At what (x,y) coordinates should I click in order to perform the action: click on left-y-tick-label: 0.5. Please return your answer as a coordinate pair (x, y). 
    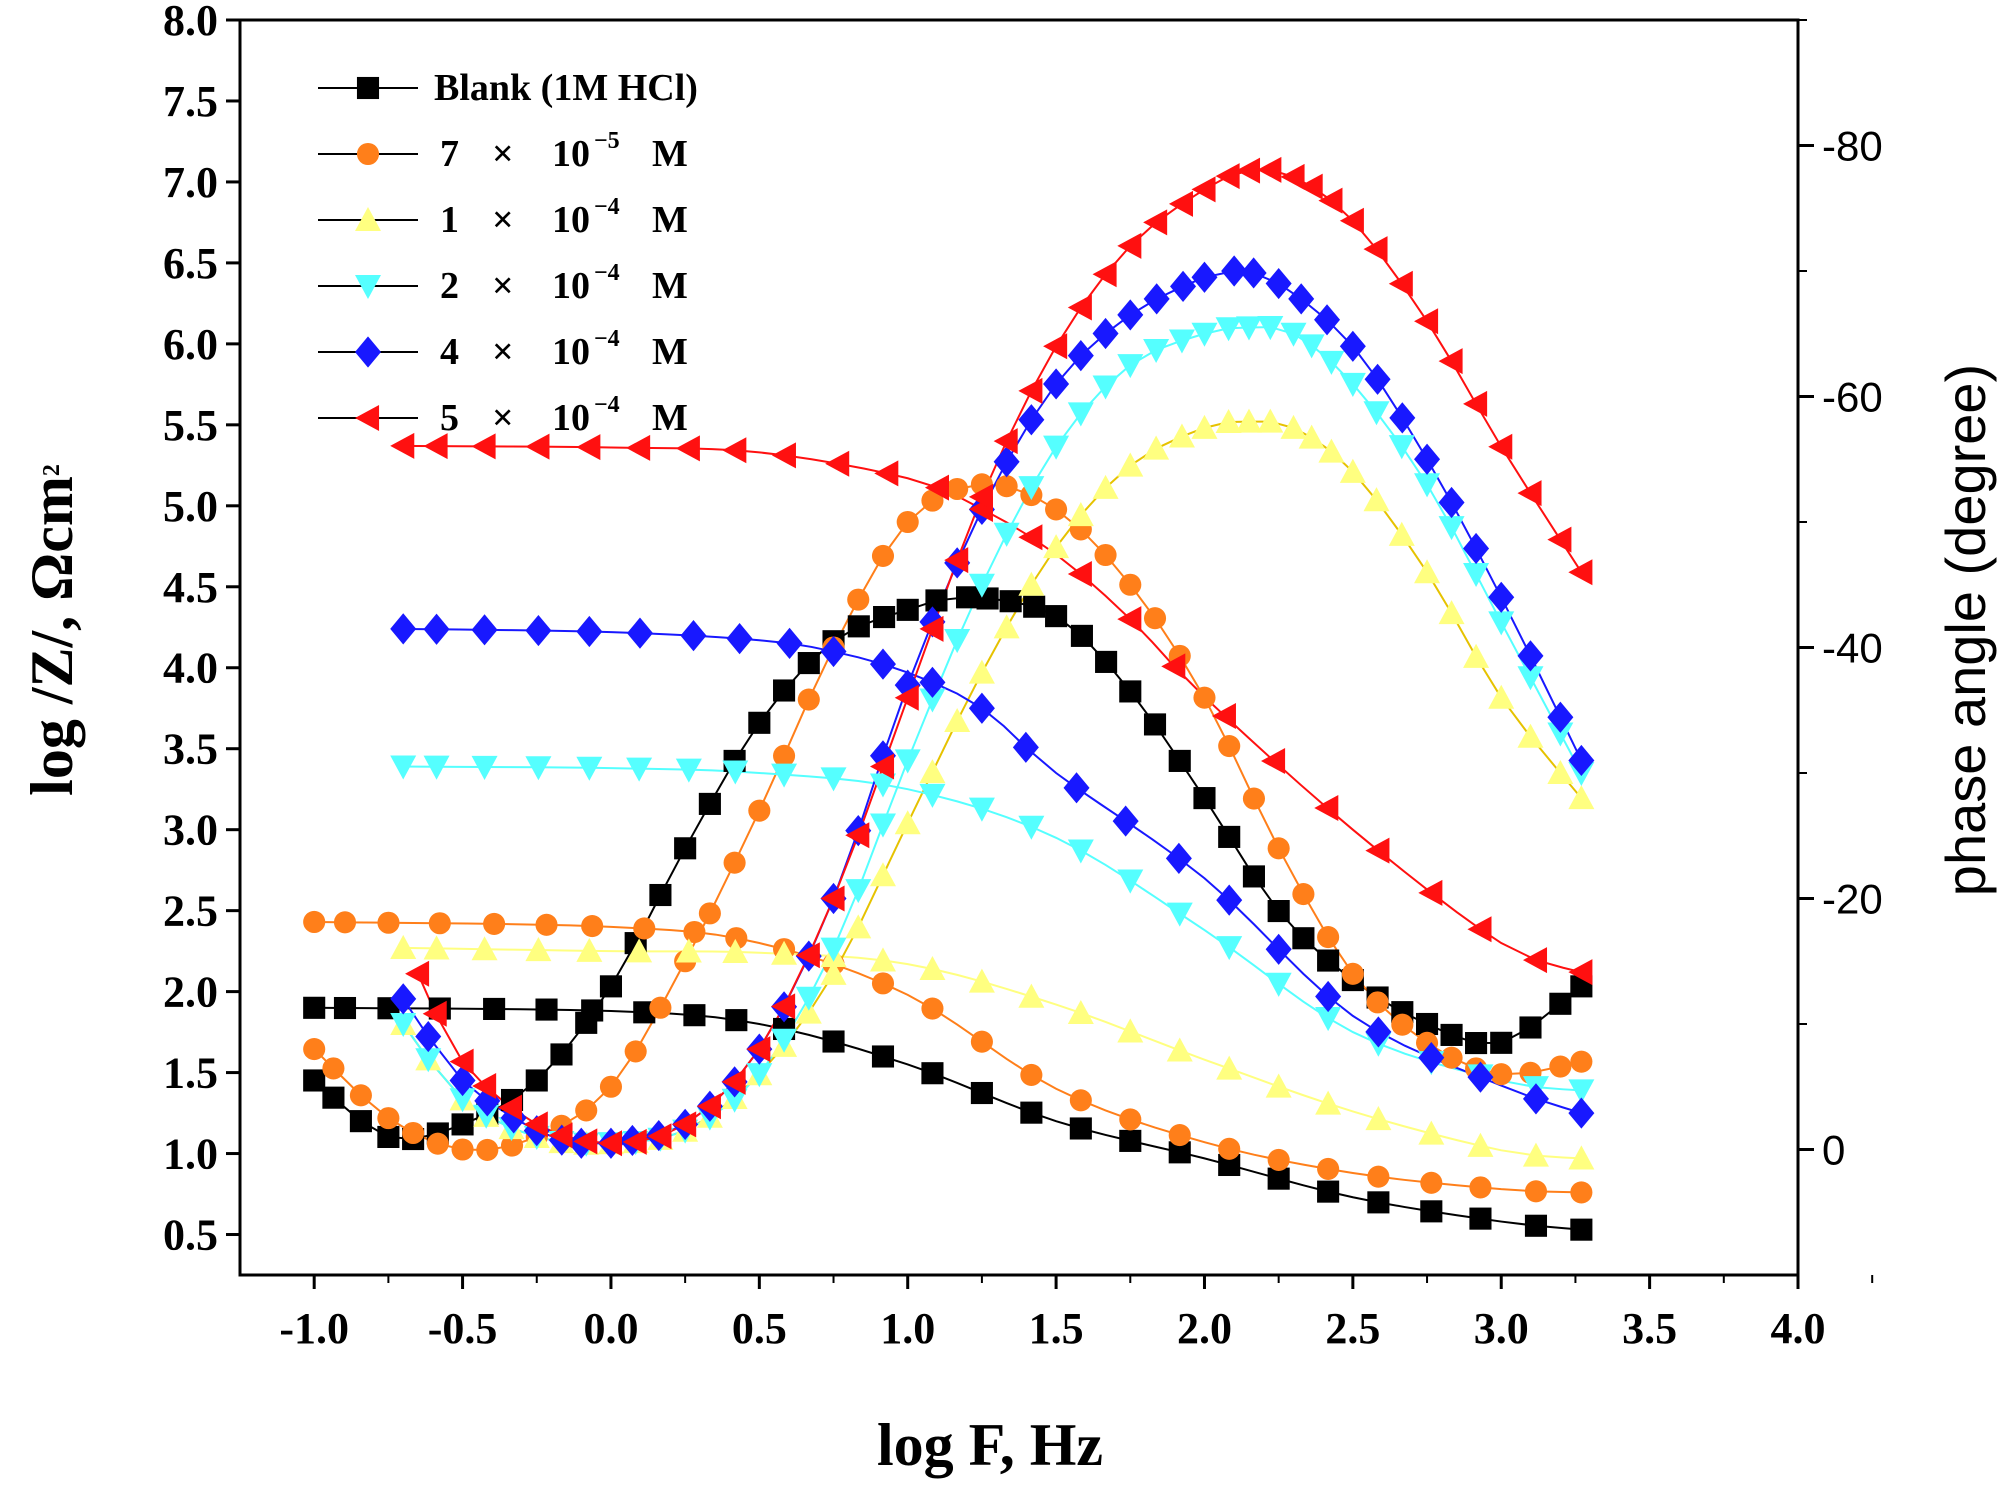
    Looking at the image, I should click on (190, 1235).